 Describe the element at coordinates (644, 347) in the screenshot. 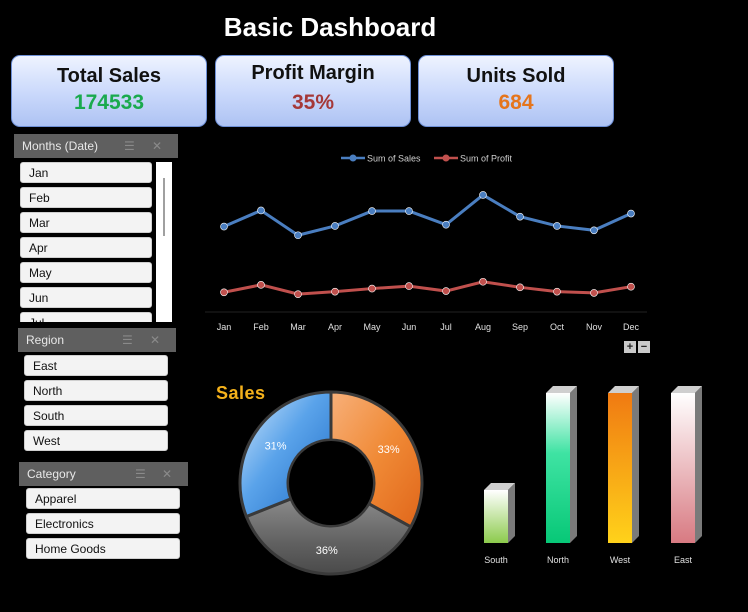

I see `zoom-out-button: −` at that location.